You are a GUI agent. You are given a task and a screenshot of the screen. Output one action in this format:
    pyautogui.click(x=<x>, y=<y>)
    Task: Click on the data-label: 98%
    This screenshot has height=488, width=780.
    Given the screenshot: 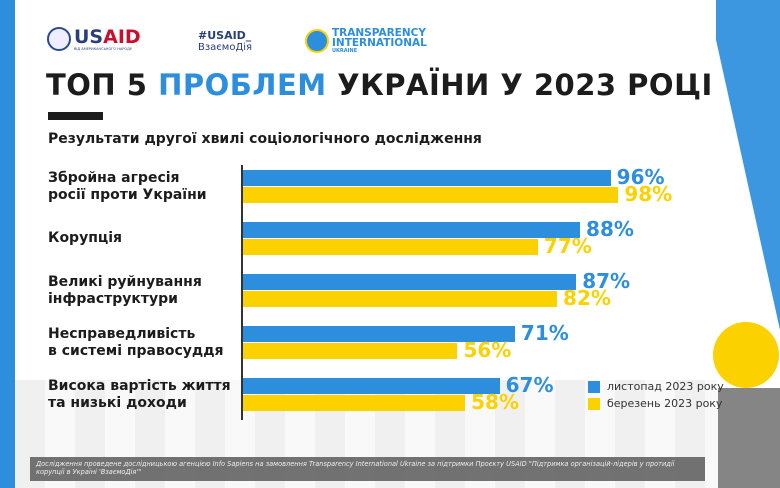 What is the action you would take?
    pyautogui.click(x=648, y=194)
    